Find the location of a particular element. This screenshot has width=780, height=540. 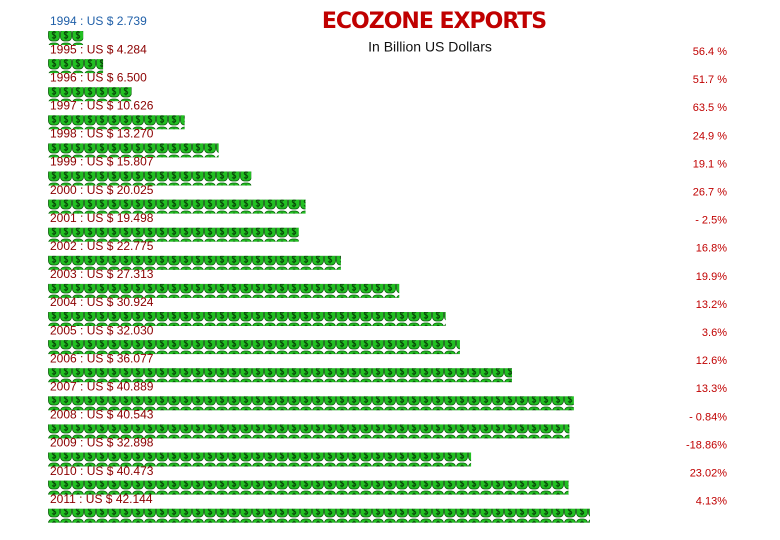

chart-subtitle: In Billion US Dollars is located at coordinates (430, 47).